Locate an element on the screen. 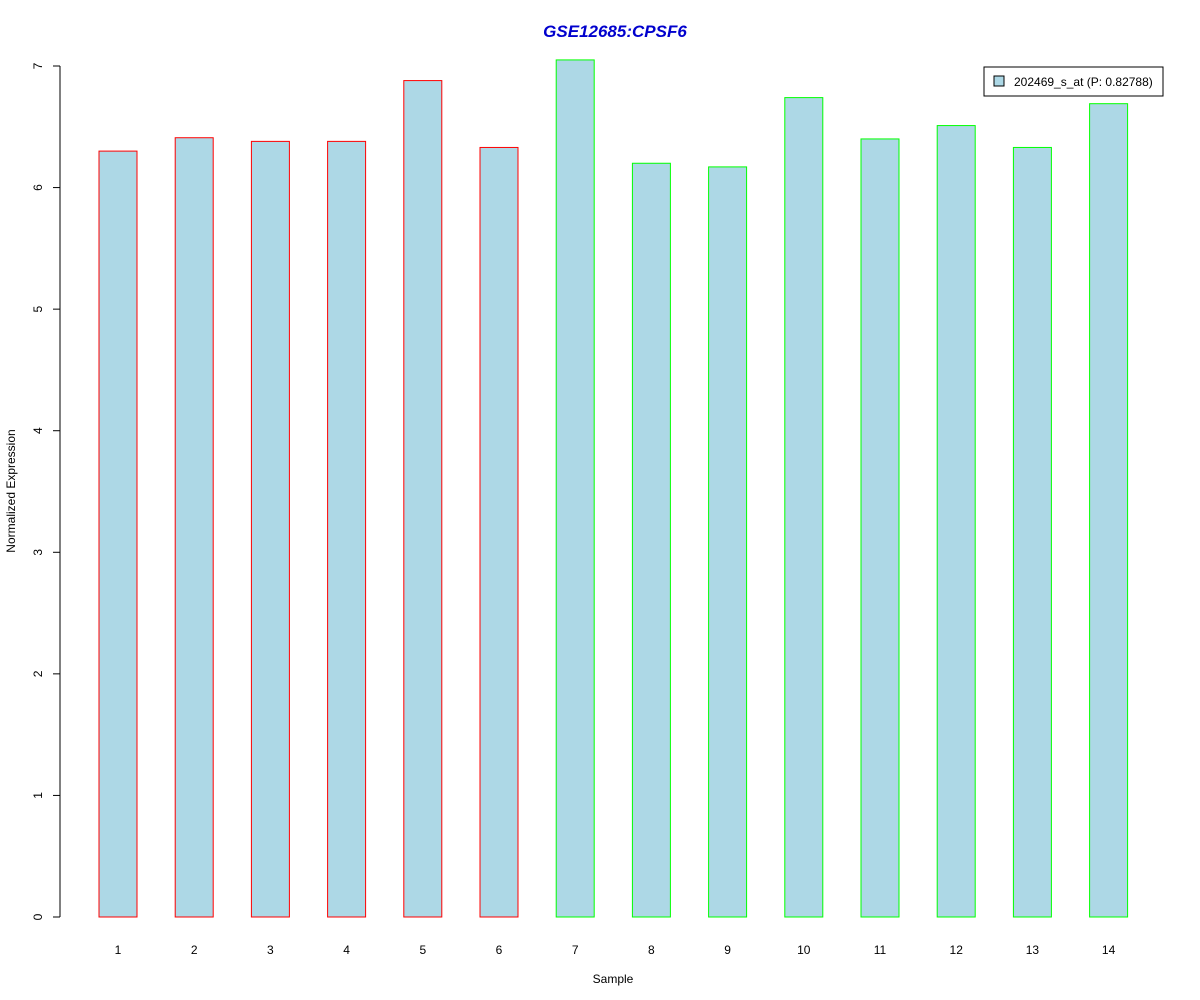  x-tick-label: 14 is located at coordinates (1109, 950).